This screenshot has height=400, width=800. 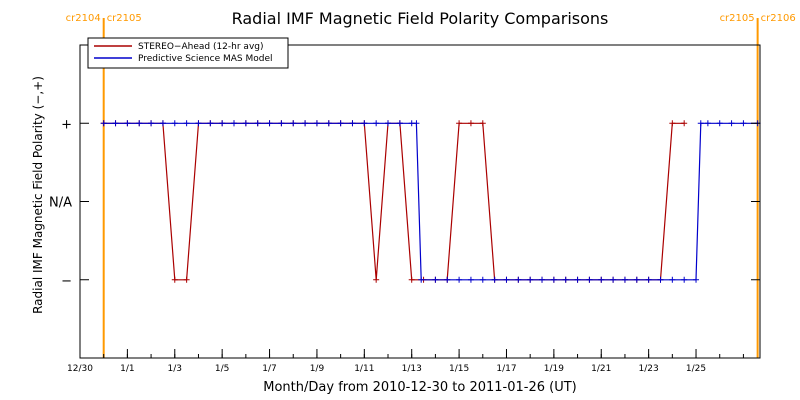 I want to click on x-tick-label: 1/17, so click(x=506, y=369).